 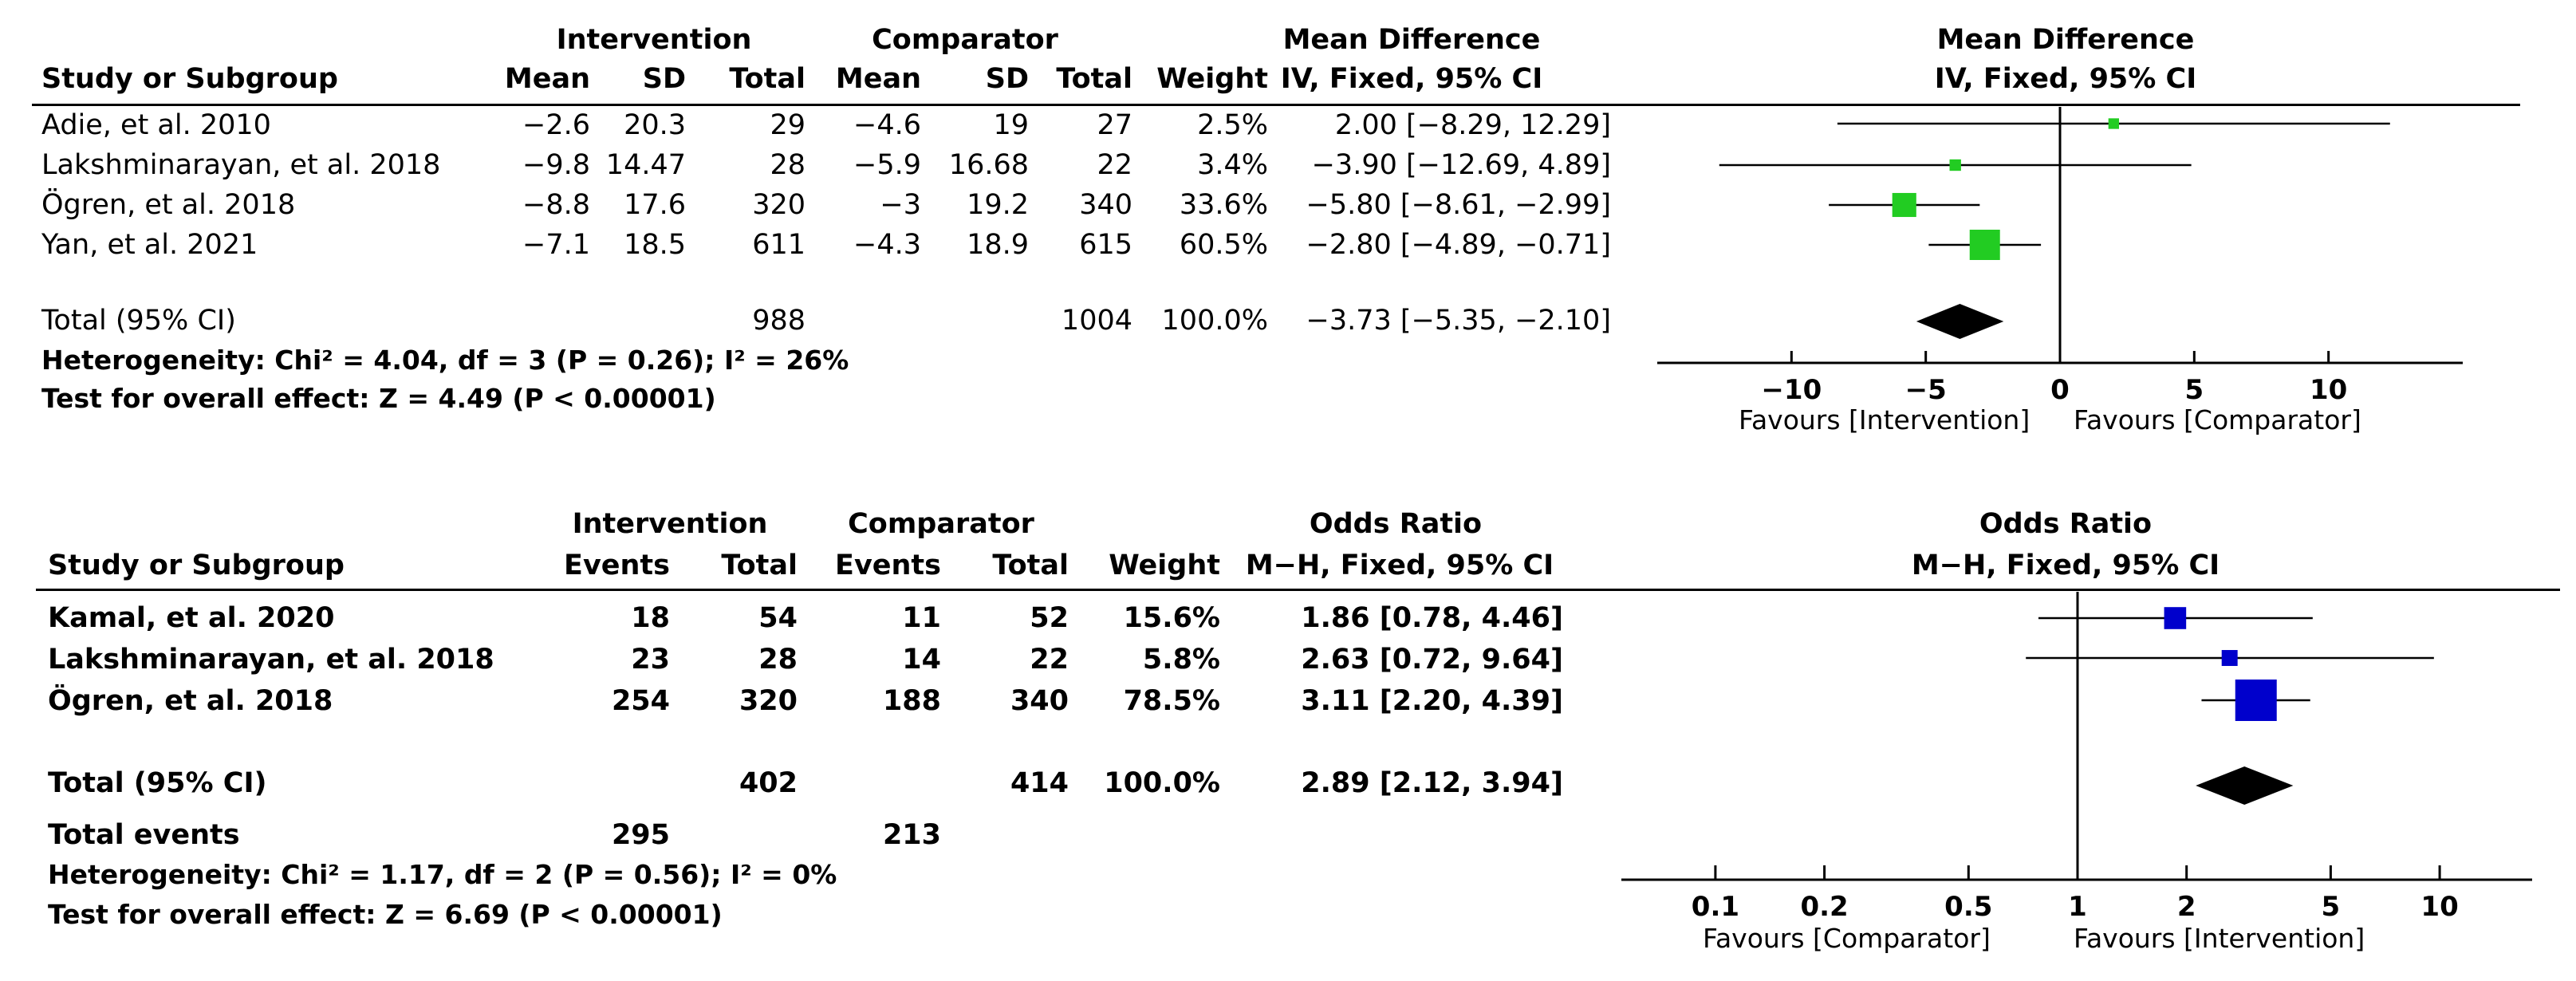 I want to click on or-col-c-events: Events, so click(x=888, y=566).